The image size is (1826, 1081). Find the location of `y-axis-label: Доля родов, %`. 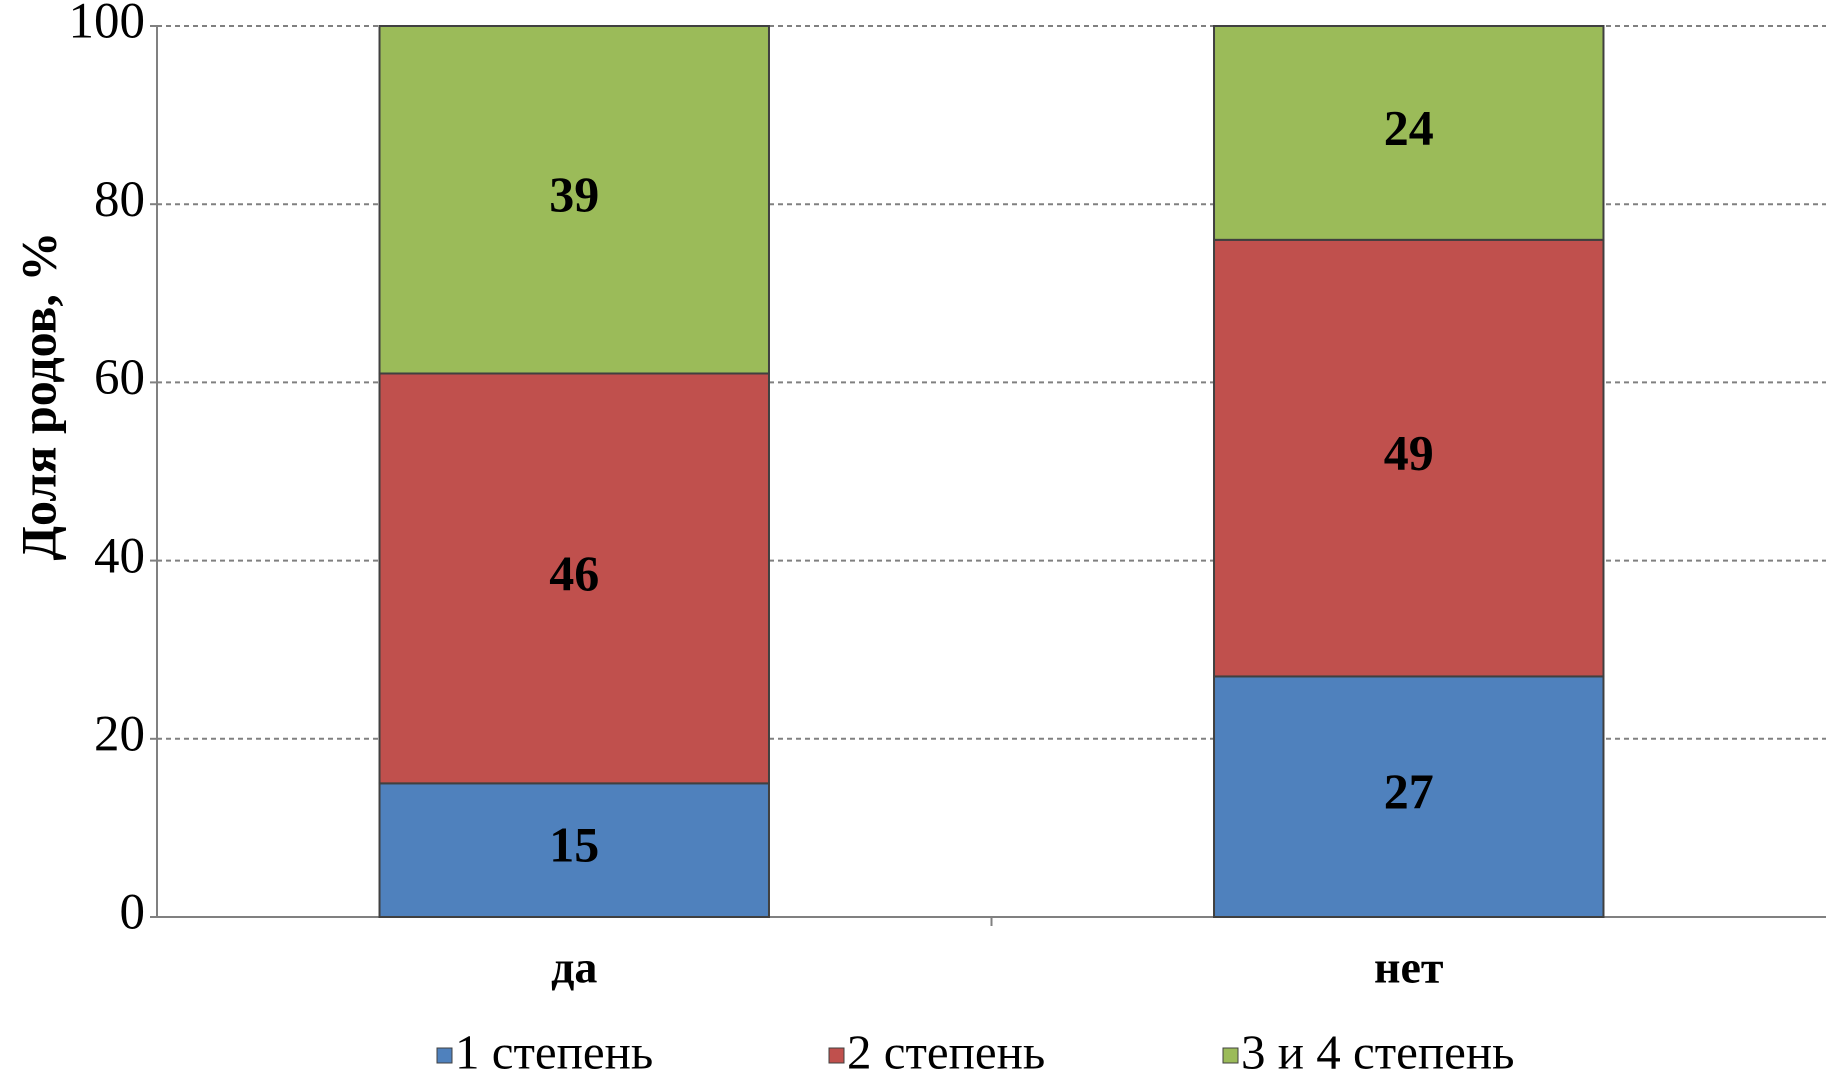

y-axis-label: Доля родов, % is located at coordinates (38, 396).